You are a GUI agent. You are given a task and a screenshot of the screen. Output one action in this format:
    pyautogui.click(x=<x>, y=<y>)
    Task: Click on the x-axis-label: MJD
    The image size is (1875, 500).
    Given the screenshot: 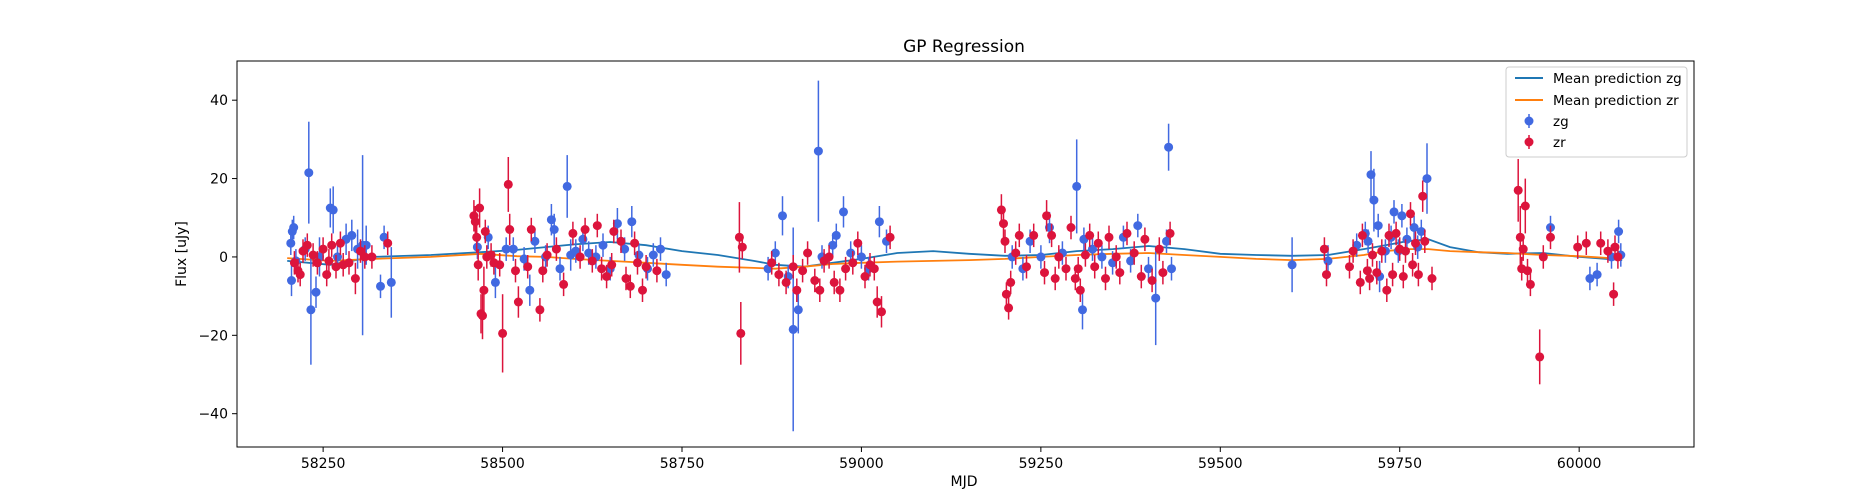 What is the action you would take?
    pyautogui.click(x=964, y=482)
    